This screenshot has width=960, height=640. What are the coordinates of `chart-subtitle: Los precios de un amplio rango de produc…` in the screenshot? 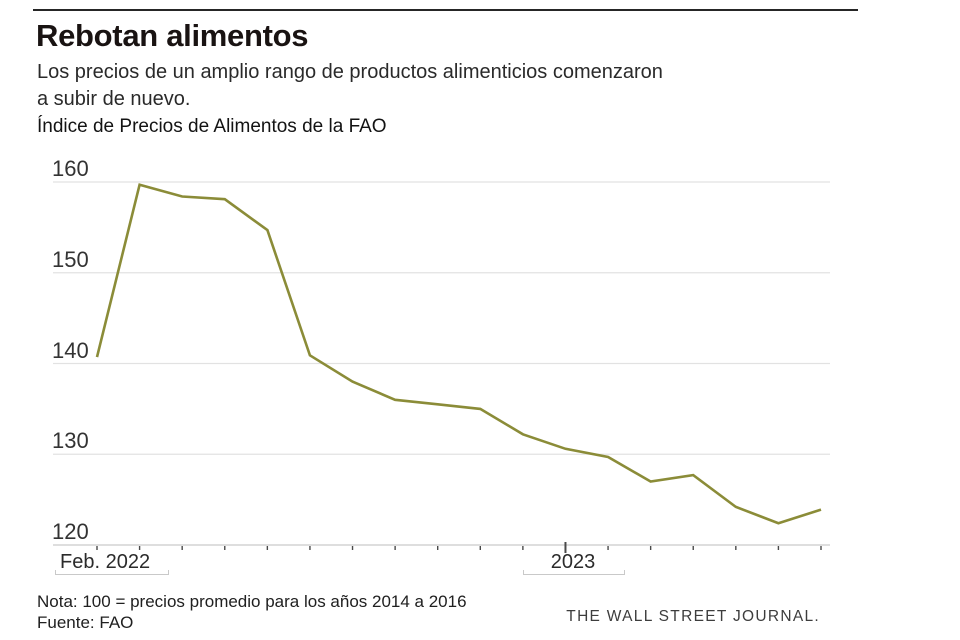 It's located at (350, 86).